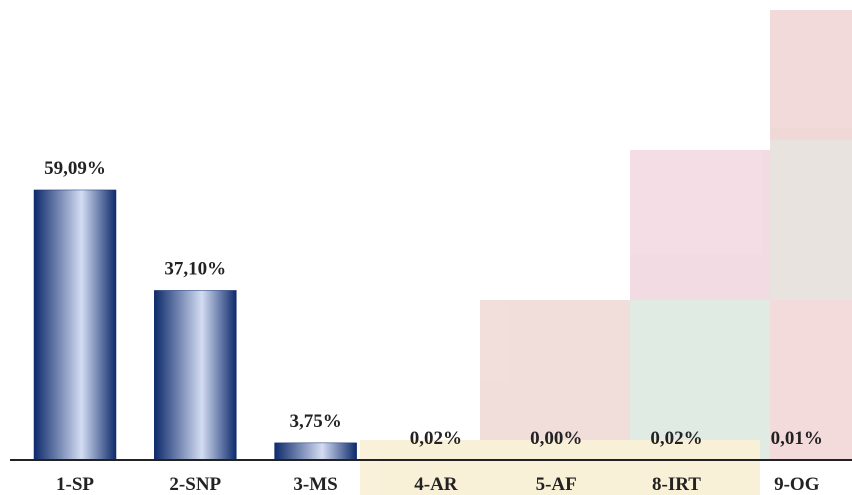  What do you see at coordinates (797, 438) in the screenshot?
I see `value-label: 0,01%` at bounding box center [797, 438].